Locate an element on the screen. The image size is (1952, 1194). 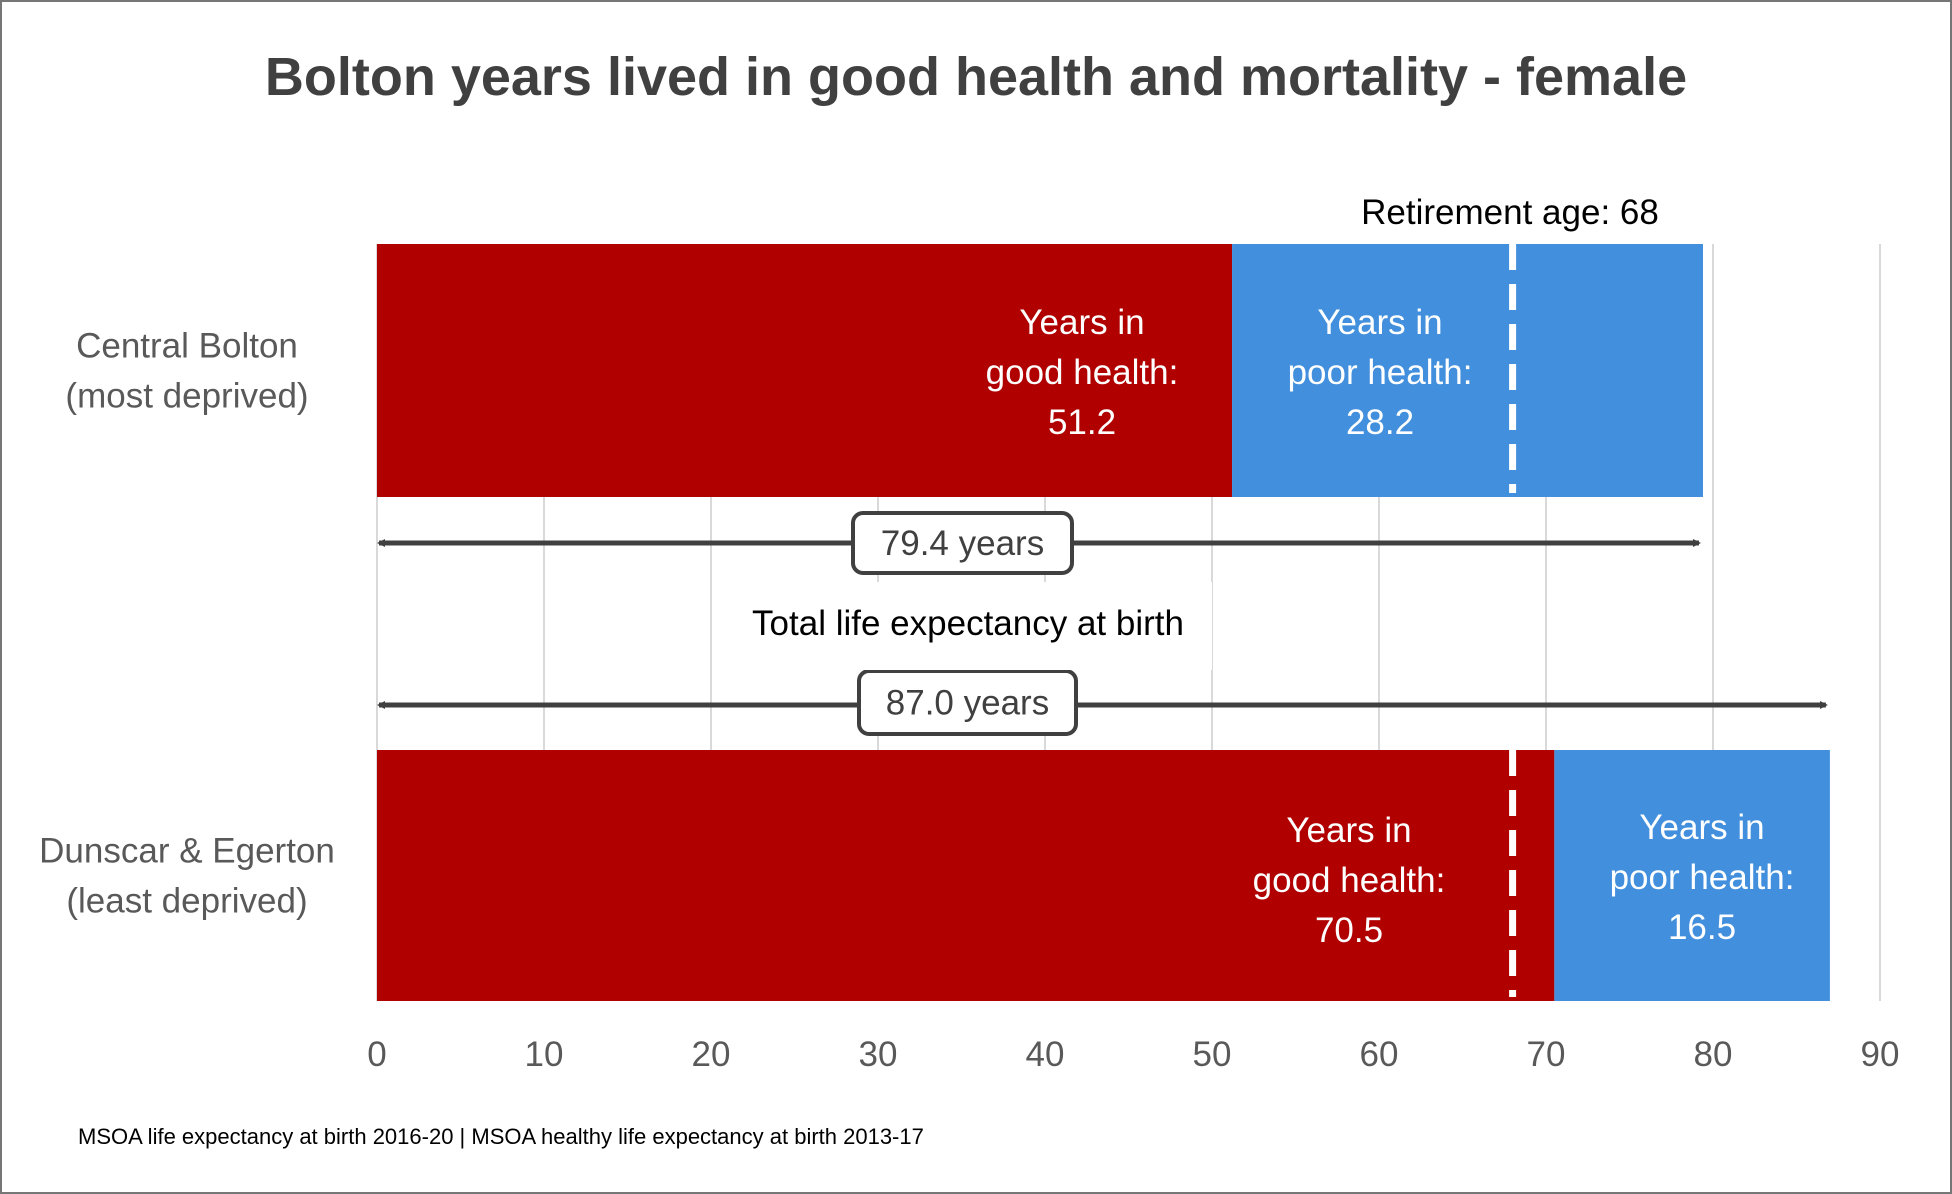
total-label-1: 87.0 years is located at coordinates (967, 703).